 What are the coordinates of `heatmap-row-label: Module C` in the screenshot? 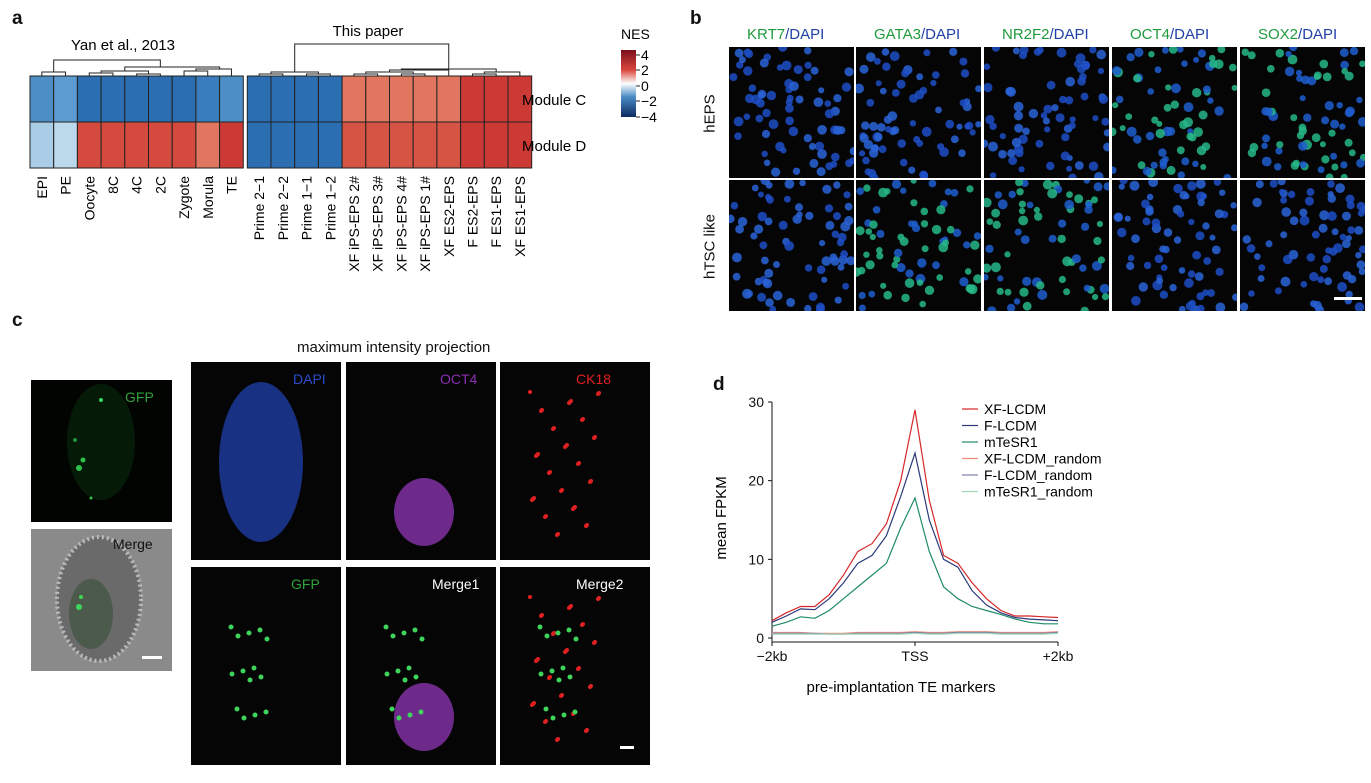 It's located at (554, 100).